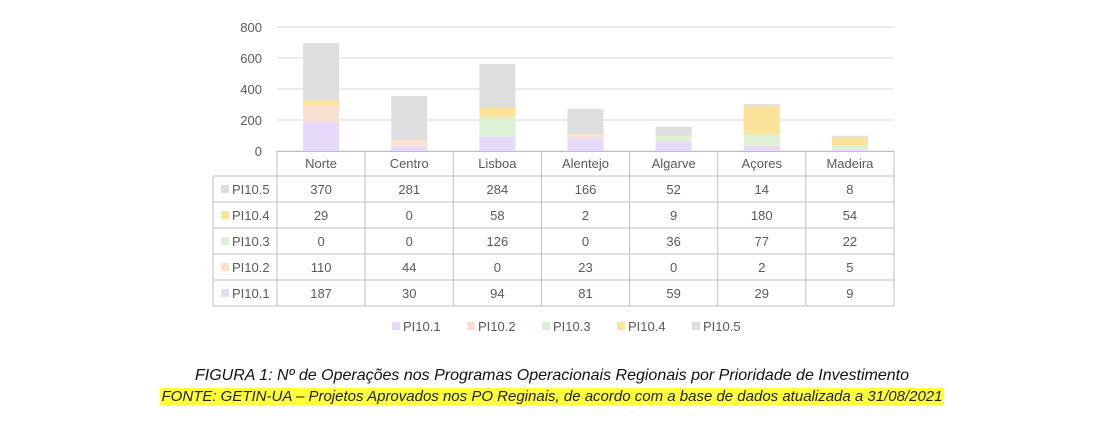 The height and width of the screenshot is (438, 1104). I want to click on data-label: 58, so click(497, 215).